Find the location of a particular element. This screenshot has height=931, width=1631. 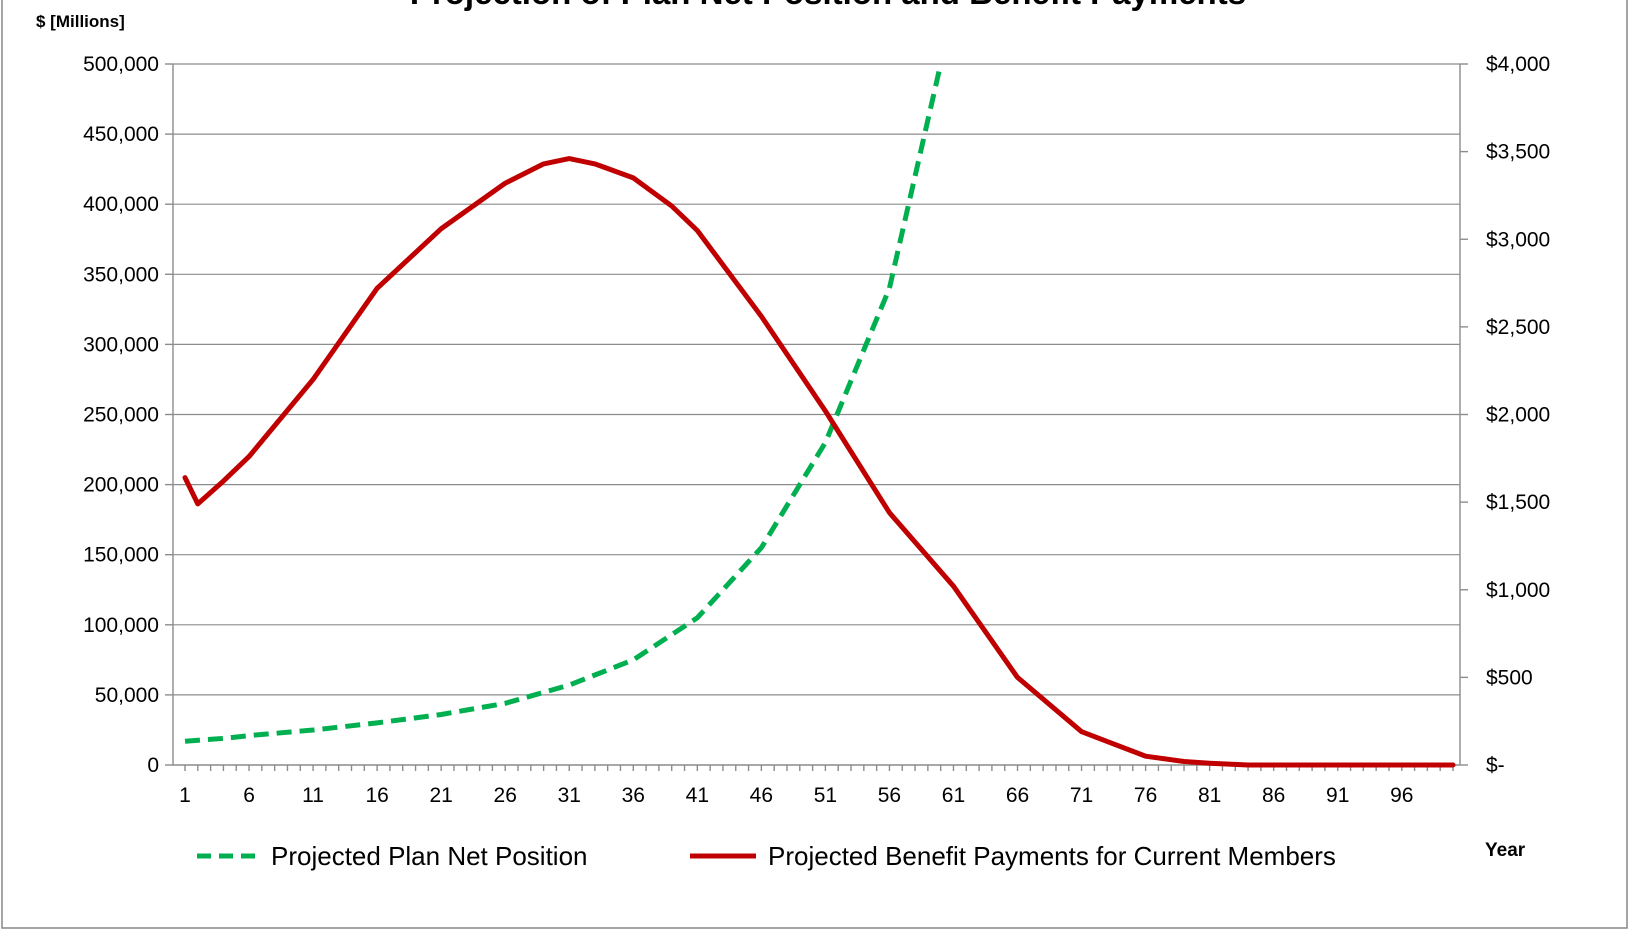

y-left-tick-label: 300,000 is located at coordinates (121, 344).